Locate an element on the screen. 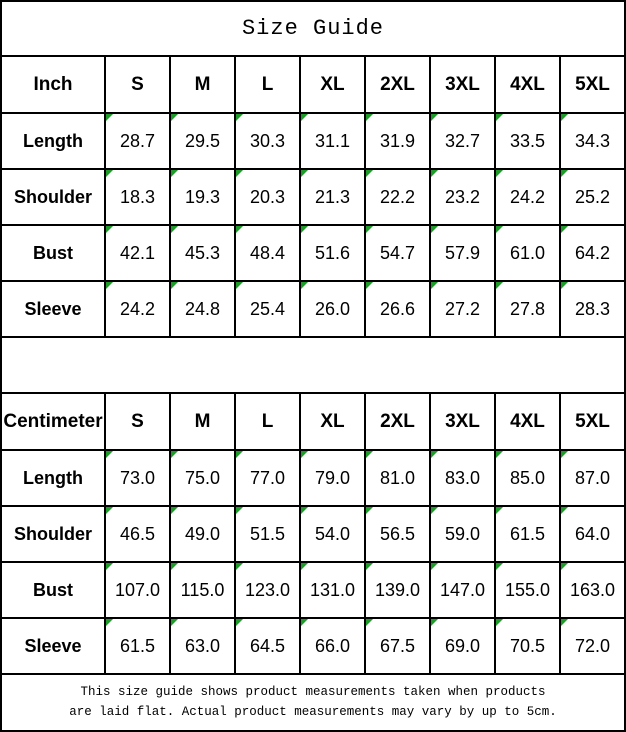  measurement-value-cell: 45.3 is located at coordinates (202, 253).